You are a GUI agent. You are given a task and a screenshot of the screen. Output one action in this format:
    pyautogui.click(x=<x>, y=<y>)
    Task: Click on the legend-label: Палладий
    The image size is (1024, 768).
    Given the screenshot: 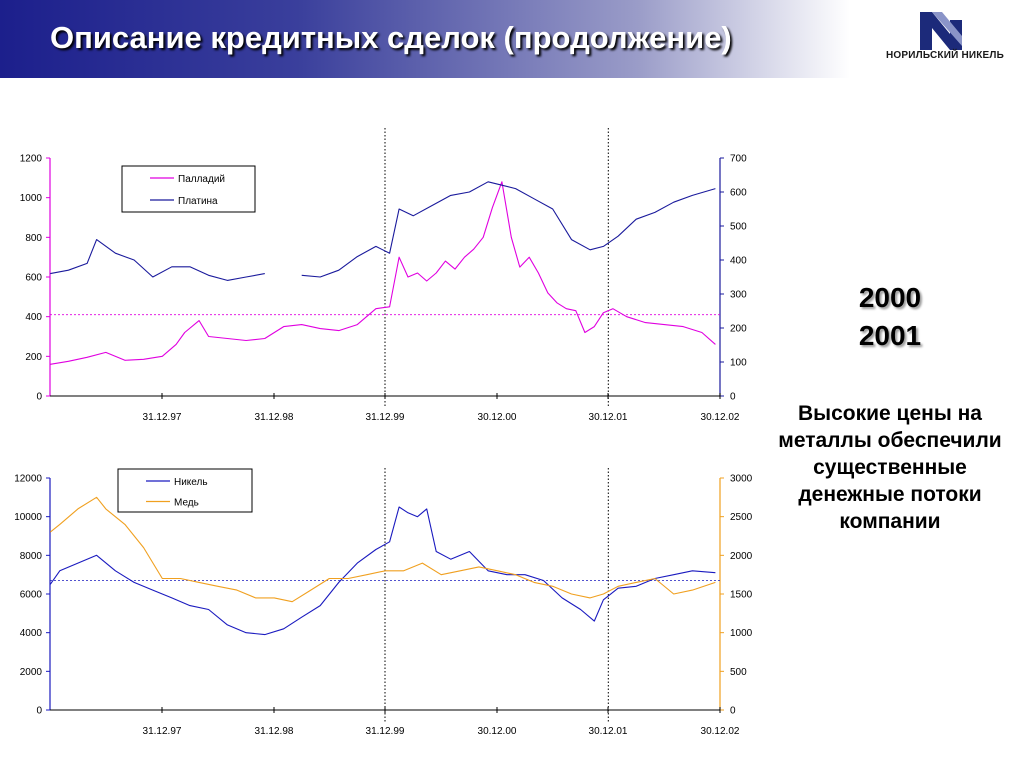 What is the action you would take?
    pyautogui.click(x=201, y=179)
    